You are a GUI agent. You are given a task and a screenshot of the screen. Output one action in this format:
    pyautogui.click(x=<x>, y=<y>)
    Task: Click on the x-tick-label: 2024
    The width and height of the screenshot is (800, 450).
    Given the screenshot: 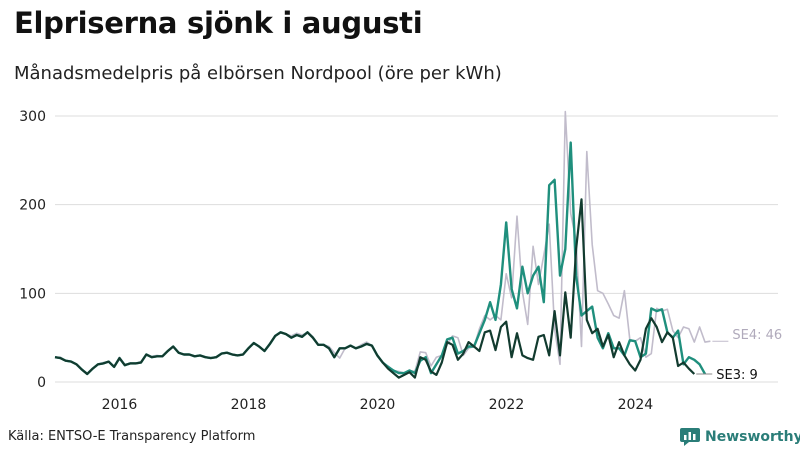 What is the action you would take?
    pyautogui.click(x=636, y=405)
    